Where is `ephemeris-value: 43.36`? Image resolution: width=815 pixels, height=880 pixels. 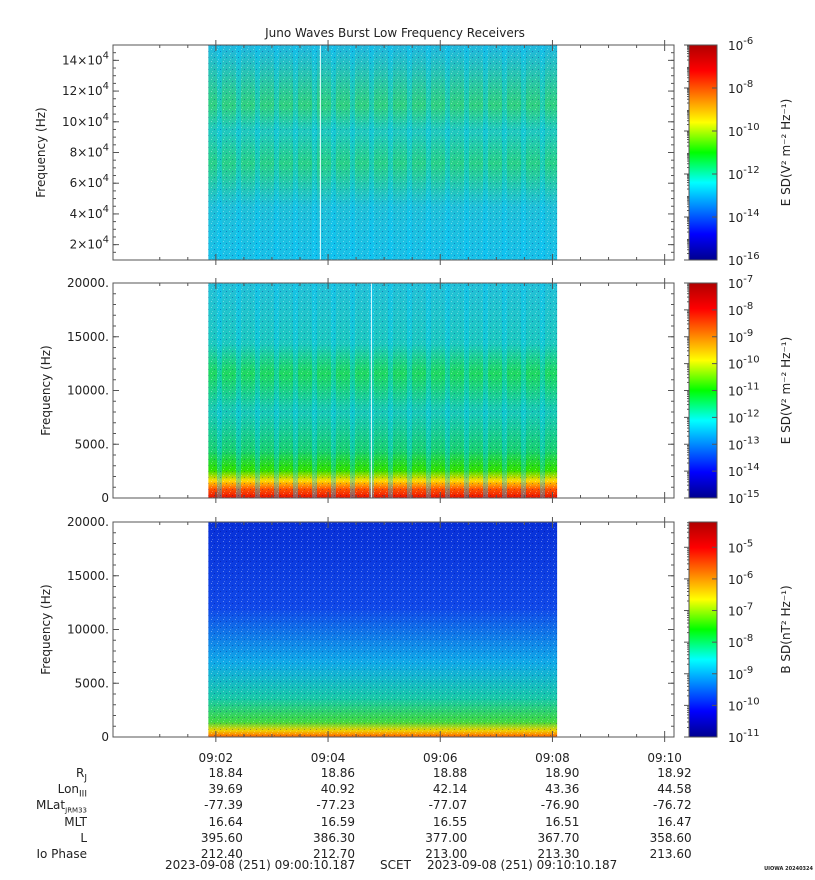
ephemeris-value: 43.36 is located at coordinates (562, 789).